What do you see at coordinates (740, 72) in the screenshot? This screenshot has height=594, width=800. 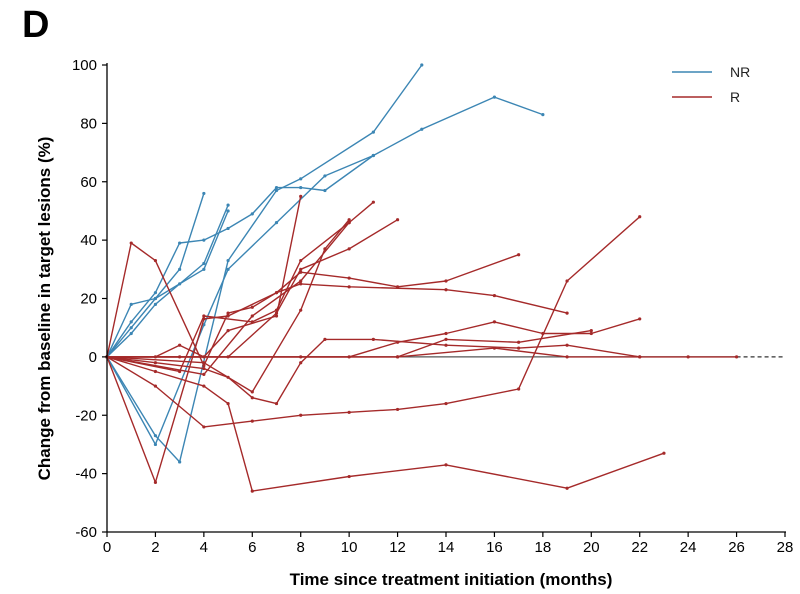 I see `legend-label: NR` at bounding box center [740, 72].